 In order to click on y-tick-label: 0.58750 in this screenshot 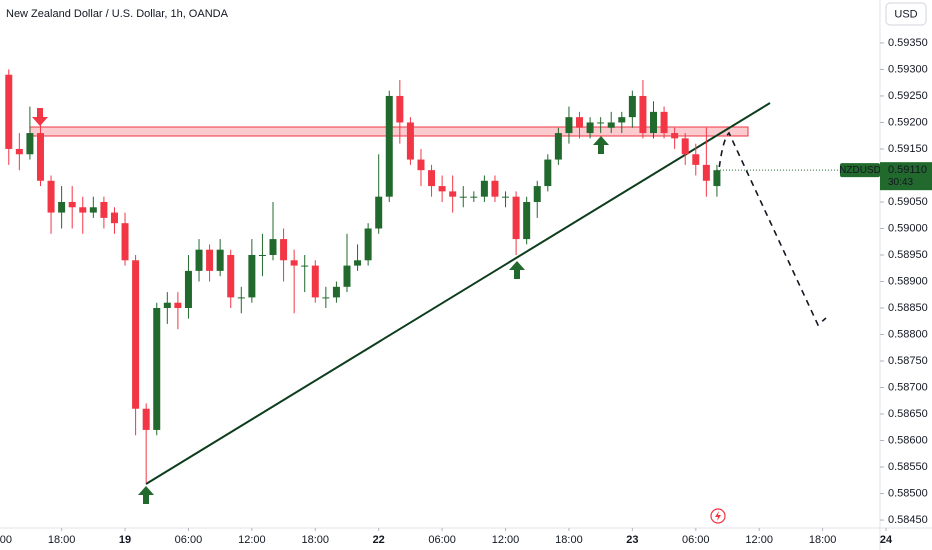, I will do `click(908, 361)`.